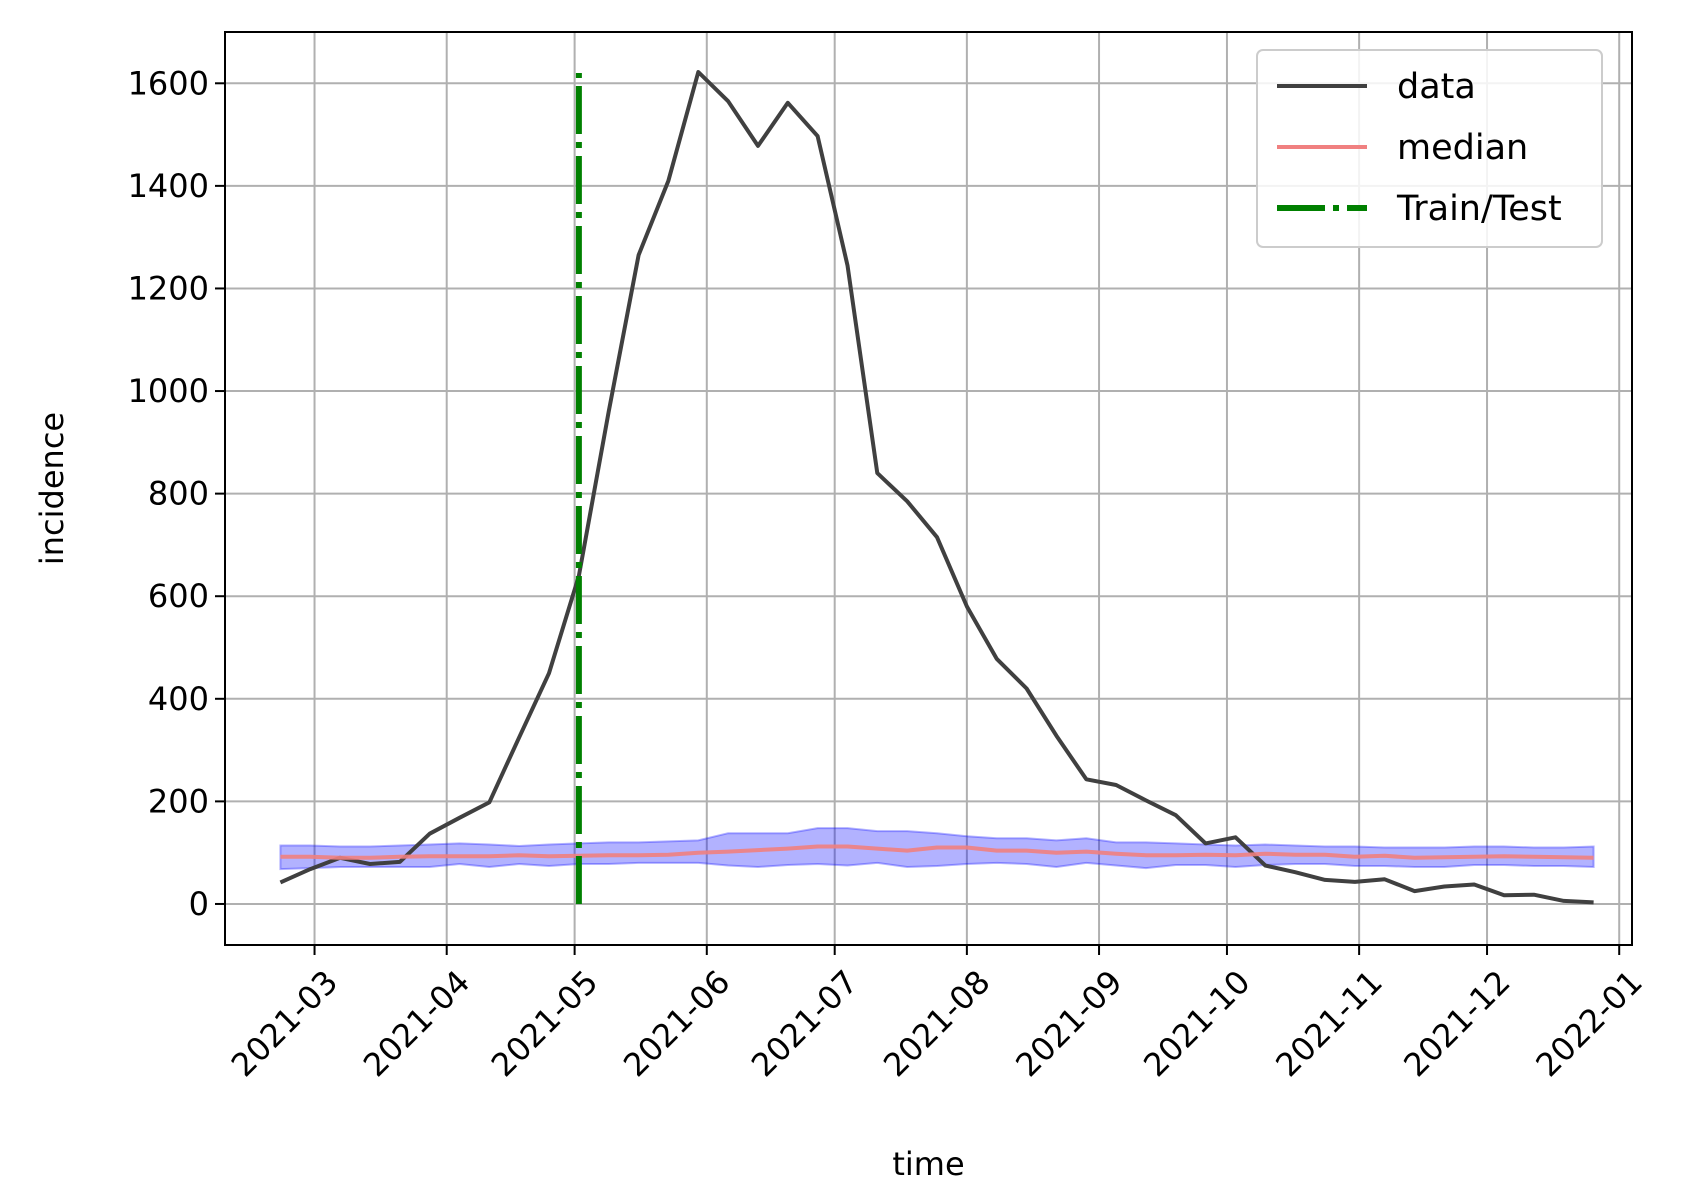  Describe the element at coordinates (178, 699) in the screenshot. I see `y-tick-label: 400` at that location.